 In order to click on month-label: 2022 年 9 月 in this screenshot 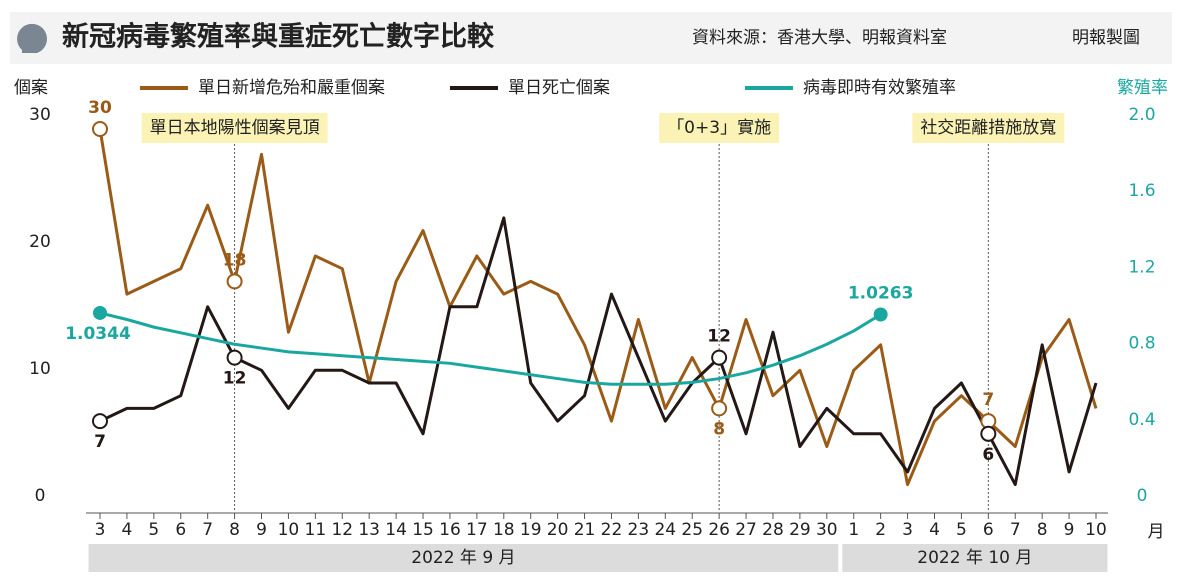, I will do `click(463, 558)`.